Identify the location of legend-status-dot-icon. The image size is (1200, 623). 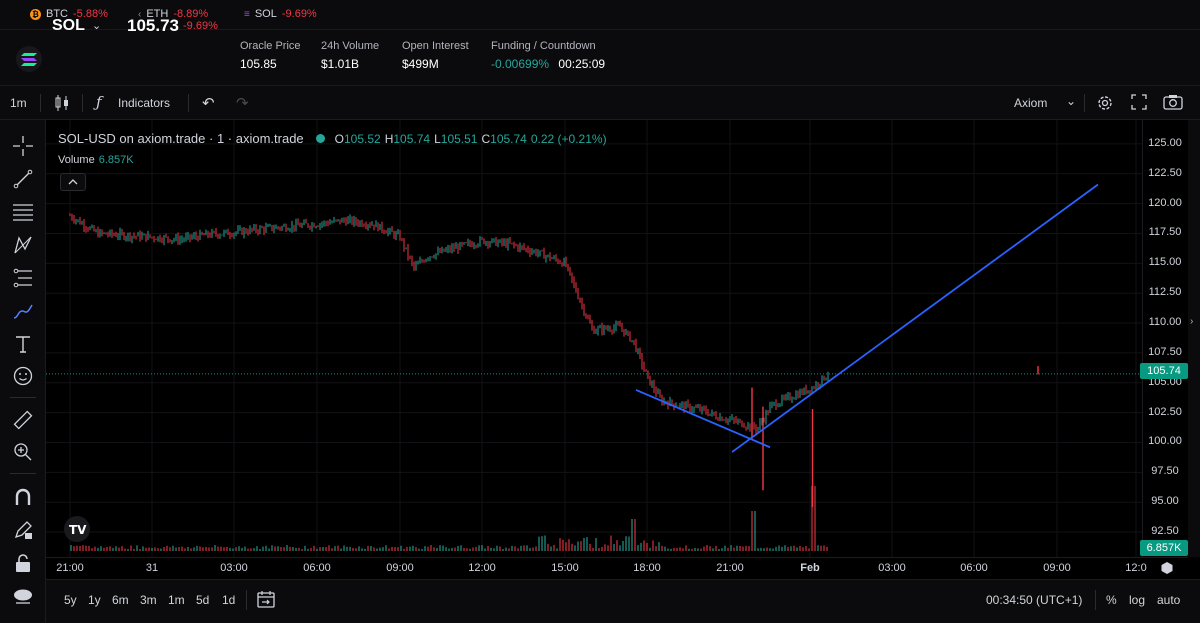
(320, 138).